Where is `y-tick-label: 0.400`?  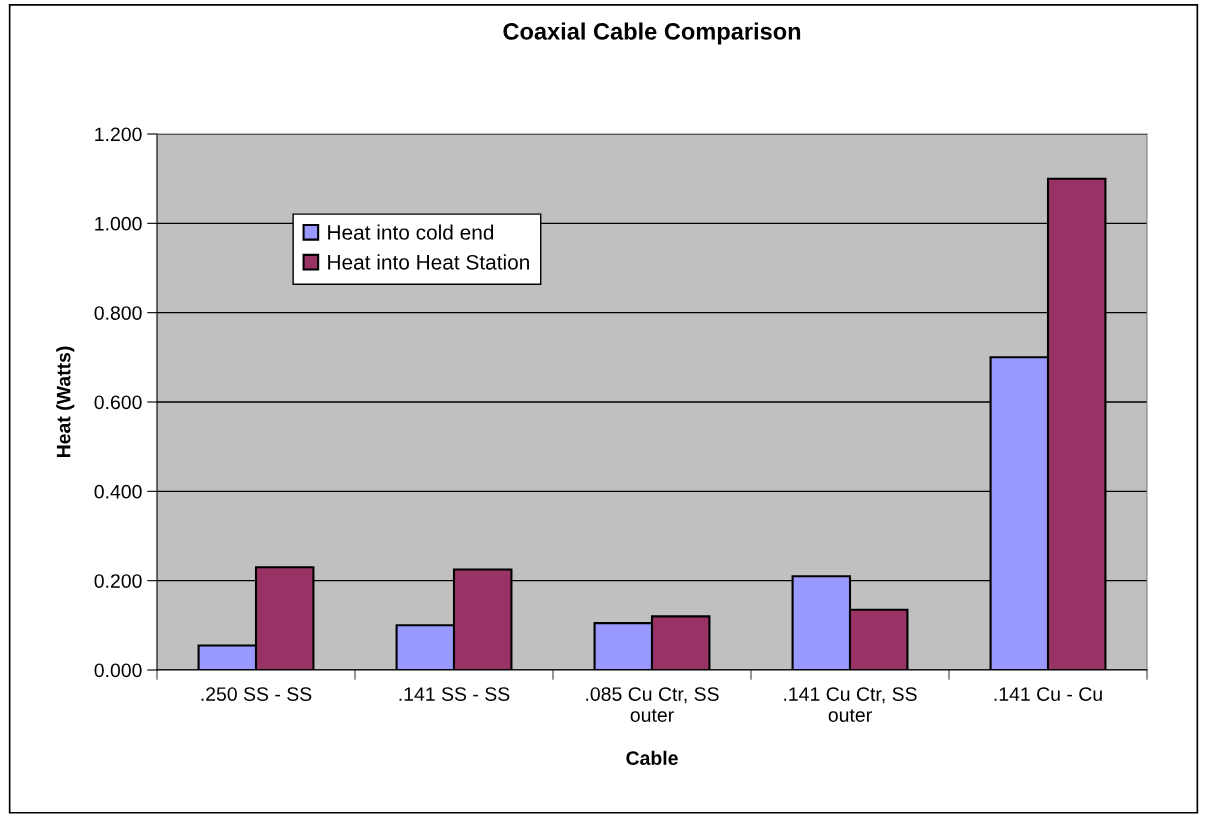
y-tick-label: 0.400 is located at coordinates (118, 491).